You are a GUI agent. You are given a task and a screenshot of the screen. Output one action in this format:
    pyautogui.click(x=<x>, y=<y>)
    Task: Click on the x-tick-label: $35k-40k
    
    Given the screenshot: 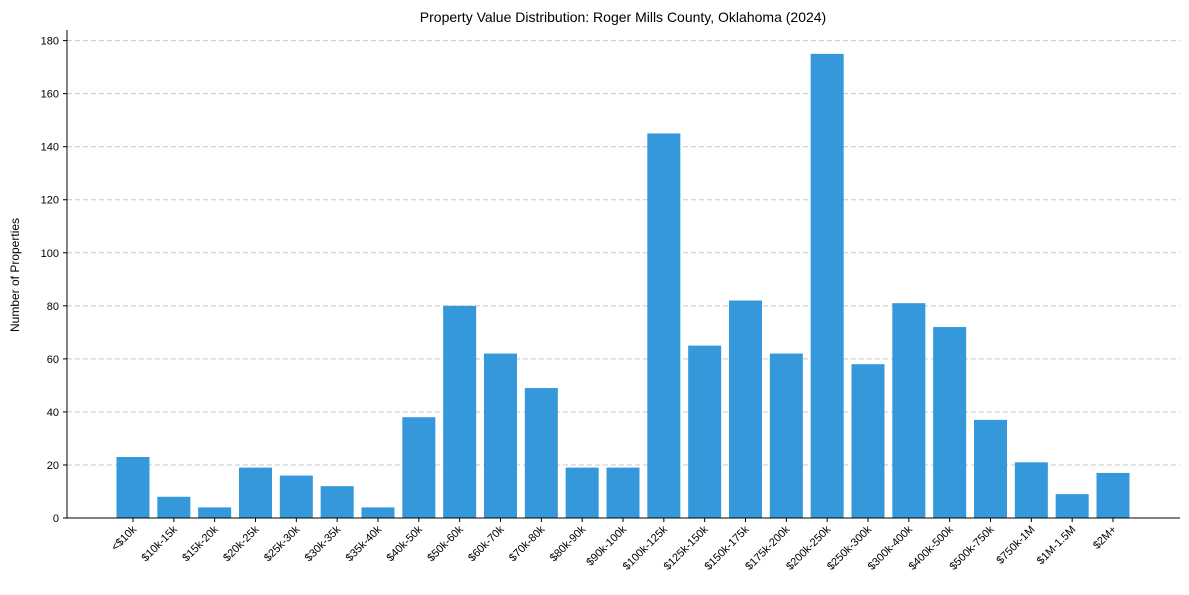 What is the action you would take?
    pyautogui.click(x=364, y=543)
    